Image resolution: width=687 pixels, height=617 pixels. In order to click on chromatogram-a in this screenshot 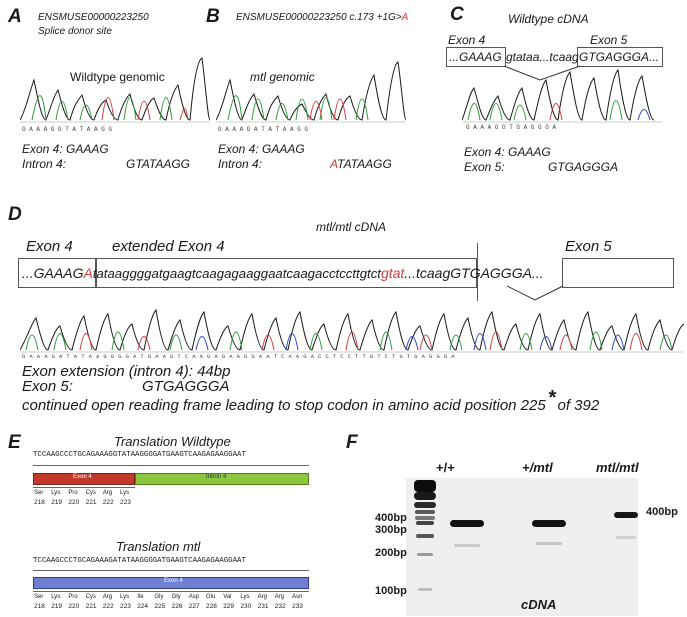, I will do `click(115, 90)`.